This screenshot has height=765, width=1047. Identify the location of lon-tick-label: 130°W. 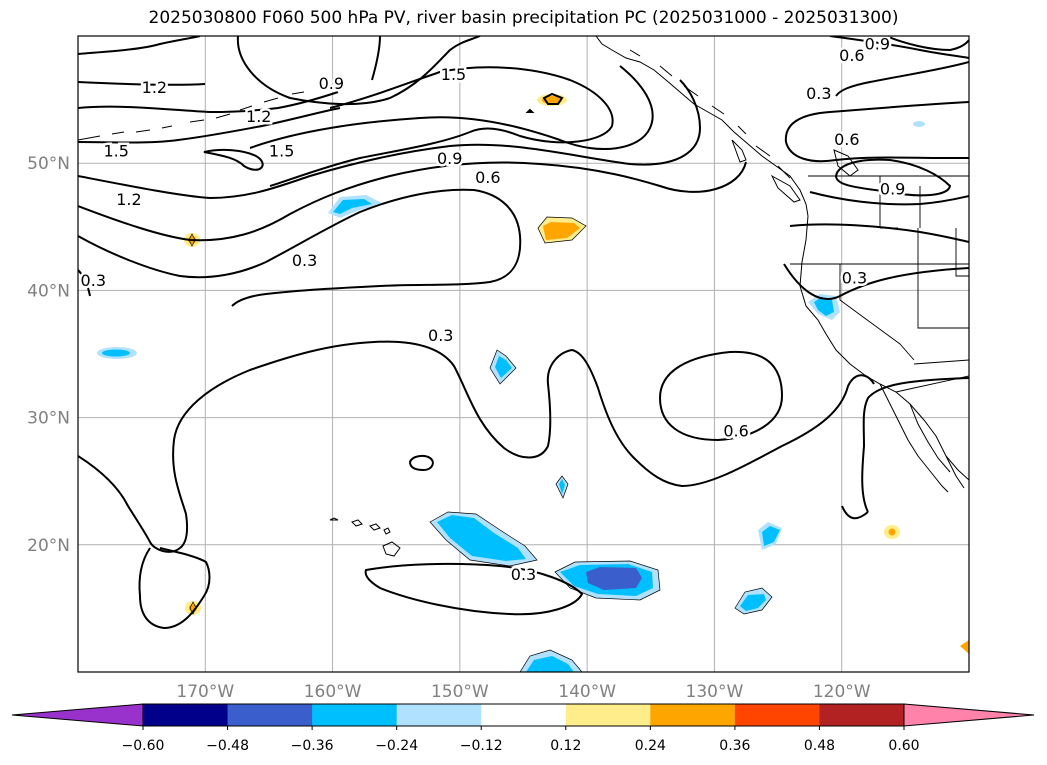
(715, 692).